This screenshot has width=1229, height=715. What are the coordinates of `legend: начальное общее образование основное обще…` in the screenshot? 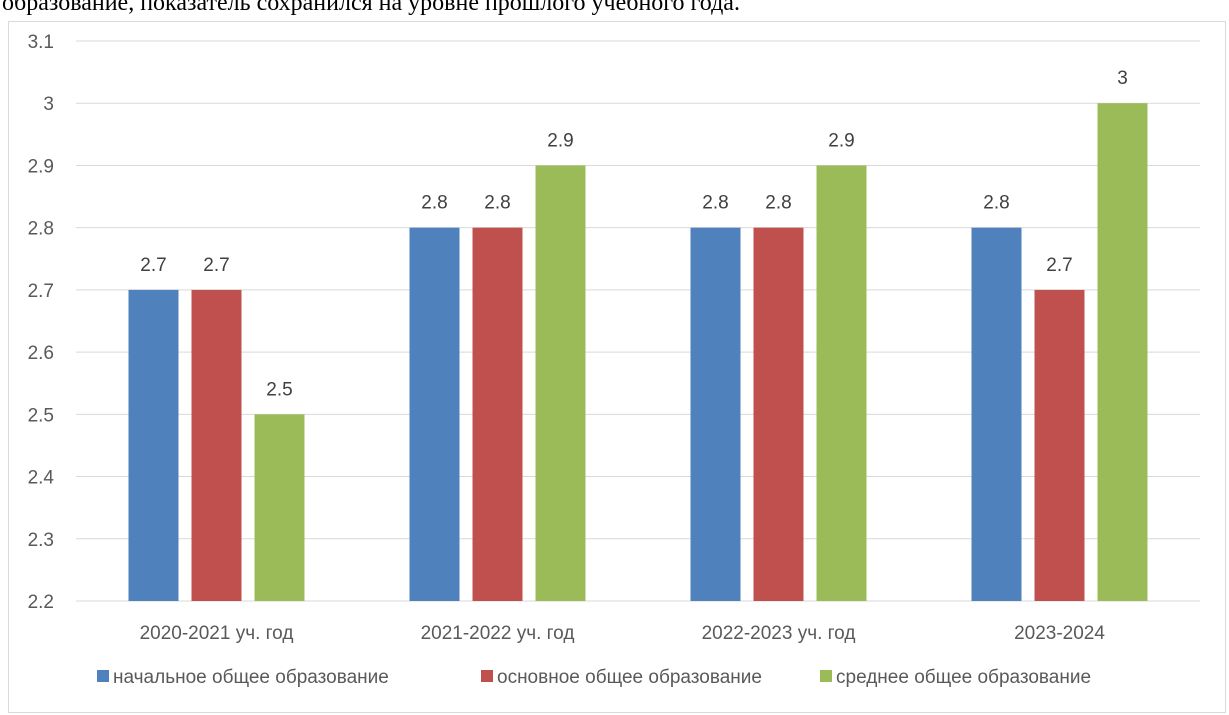 It's located at (594, 677).